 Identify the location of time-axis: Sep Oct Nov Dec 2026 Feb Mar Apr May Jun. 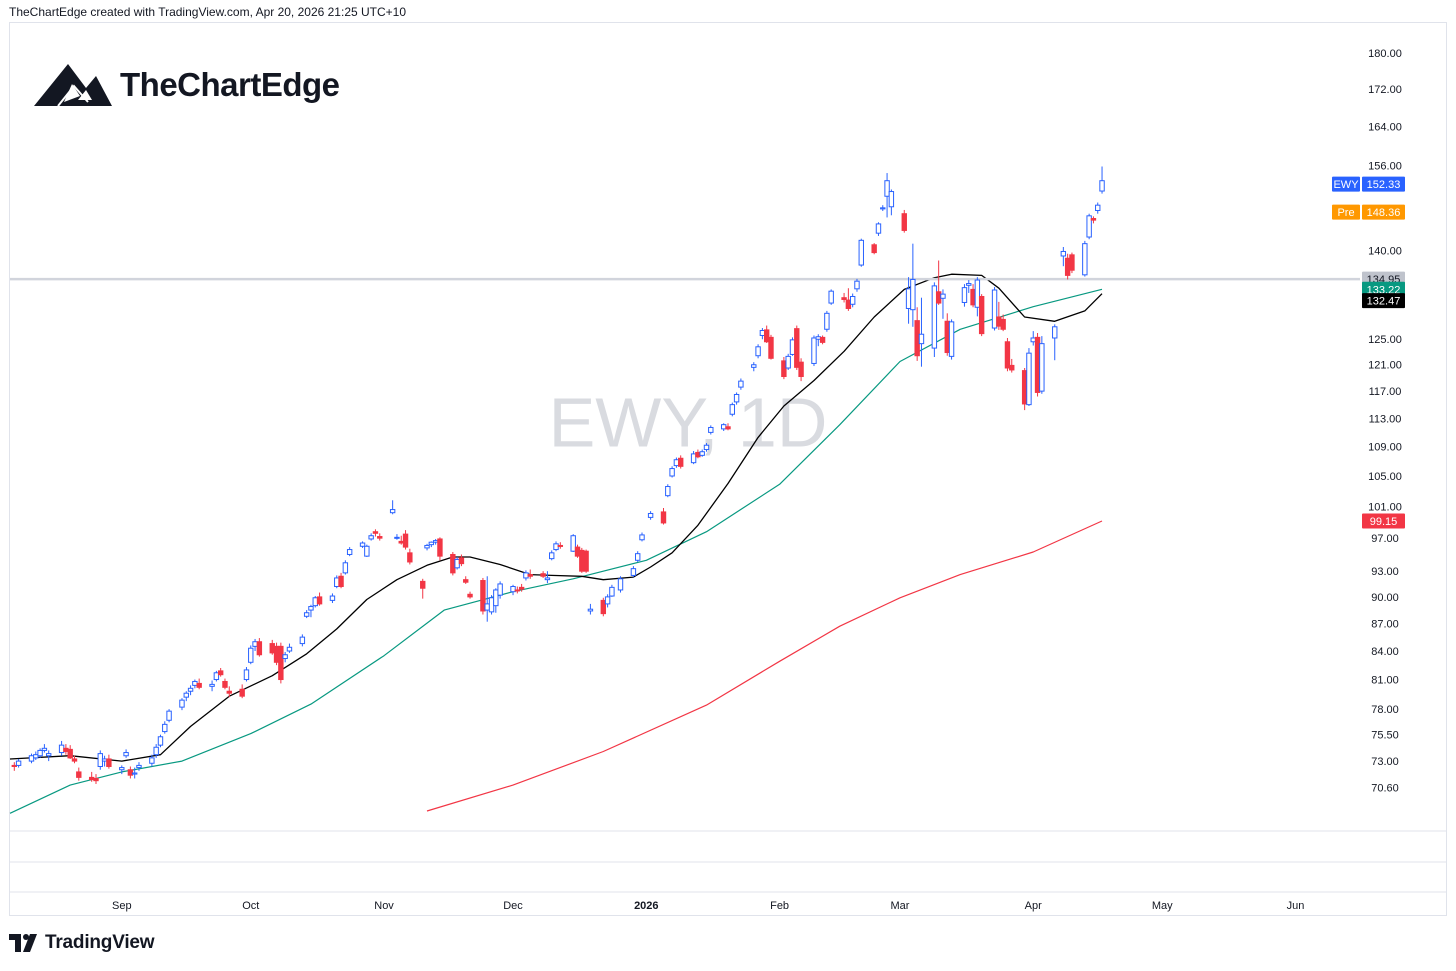
(708, 906).